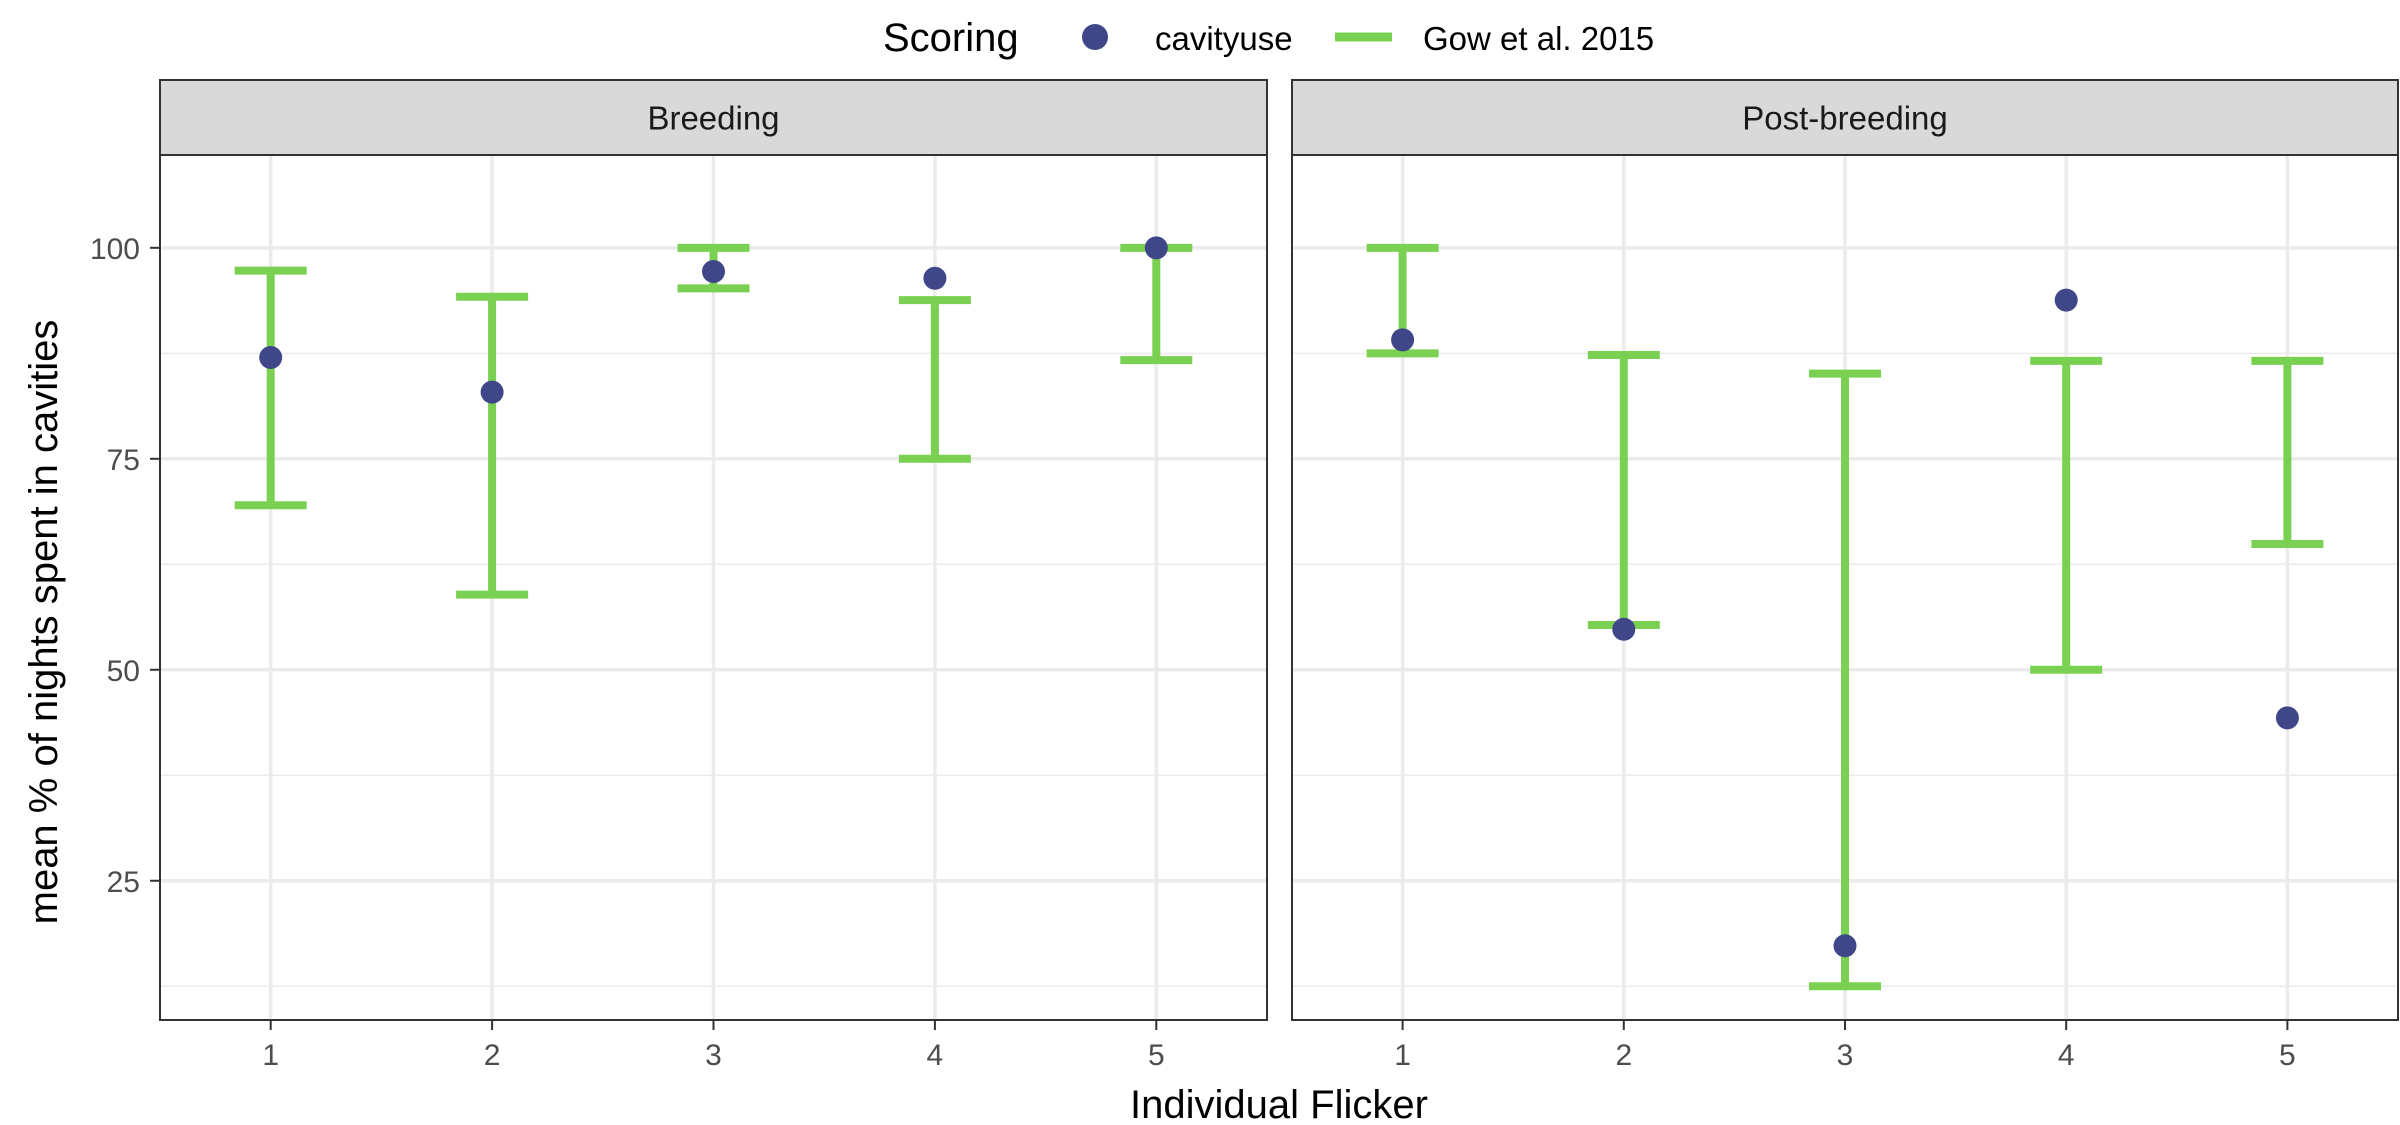  Describe the element at coordinates (123, 671) in the screenshot. I see `y-tick-label: 50` at that location.